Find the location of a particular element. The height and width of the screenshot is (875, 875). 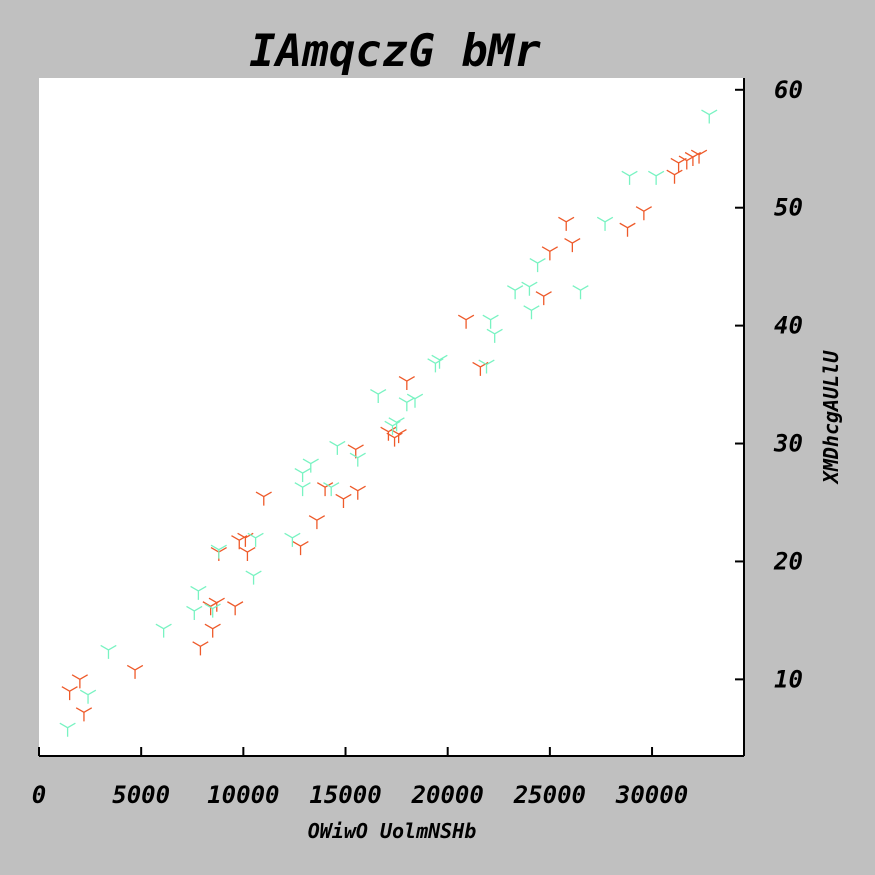

x-tick-label: 20000 is located at coordinates (447, 795).